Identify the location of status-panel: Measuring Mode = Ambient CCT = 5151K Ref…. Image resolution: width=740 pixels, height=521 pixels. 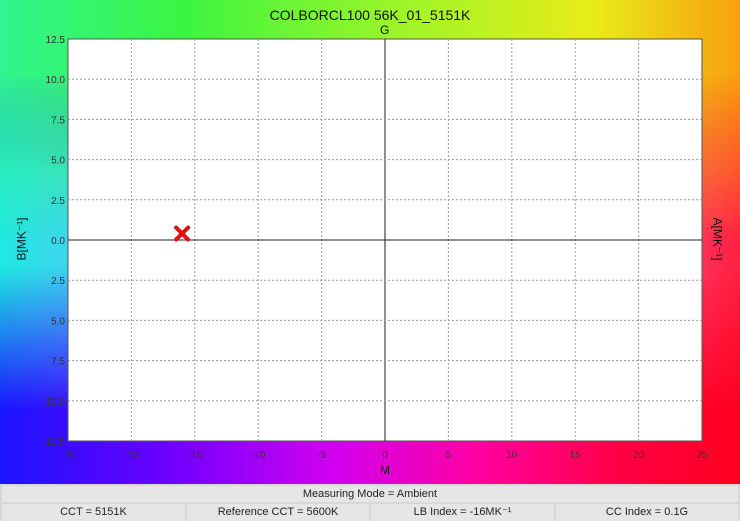
(370, 502).